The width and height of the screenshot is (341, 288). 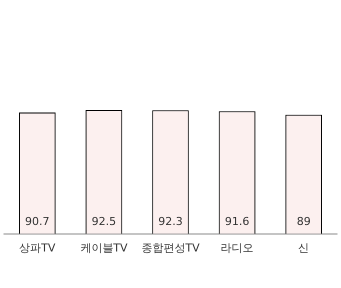 What do you see at coordinates (104, 221) in the screenshot?
I see `data-label: 92.5` at bounding box center [104, 221].